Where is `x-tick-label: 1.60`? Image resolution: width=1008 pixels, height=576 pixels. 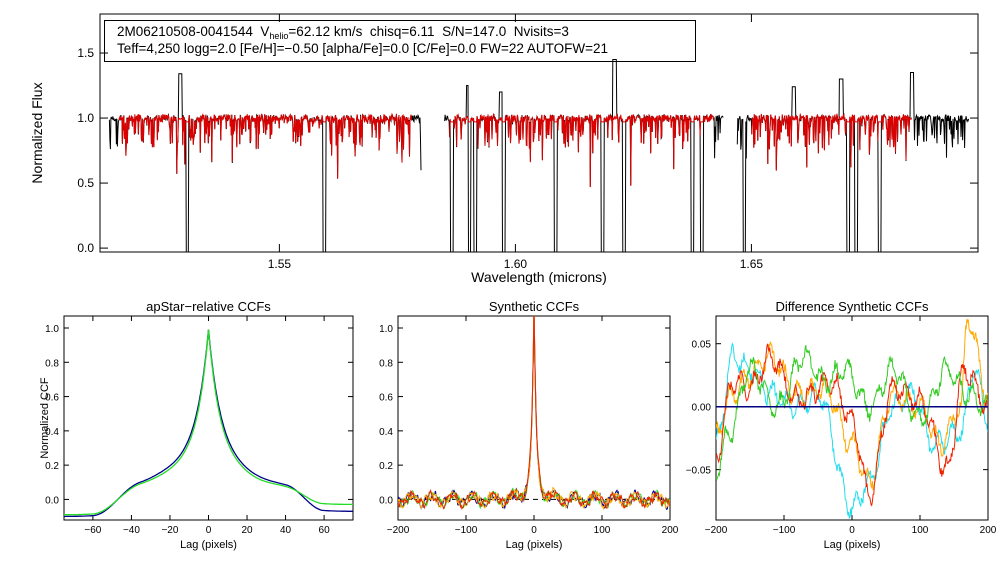 x-tick-label: 1.60 is located at coordinates (516, 264).